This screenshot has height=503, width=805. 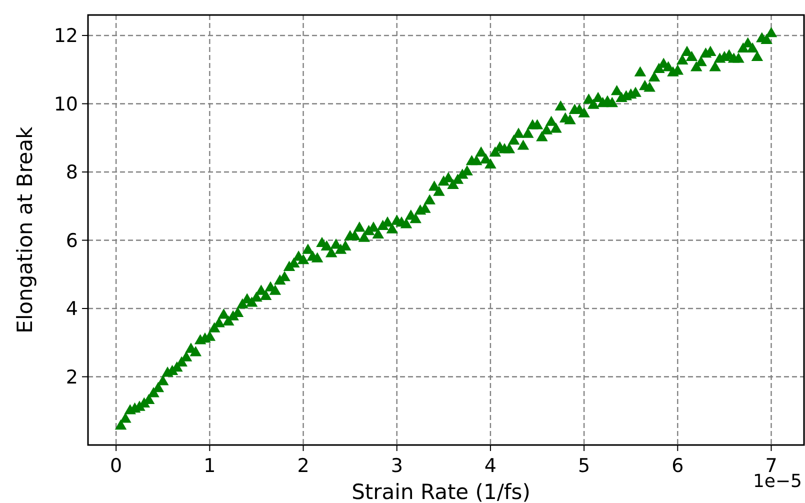 I want to click on y-tick-label: 4, so click(x=72, y=309).